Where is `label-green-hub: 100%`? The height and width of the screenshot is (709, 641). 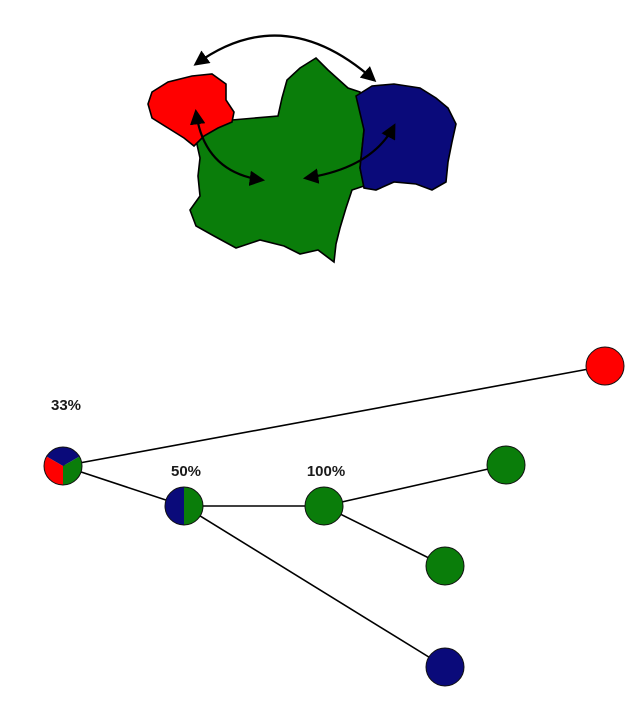
label-green-hub: 100% is located at coordinates (326, 471).